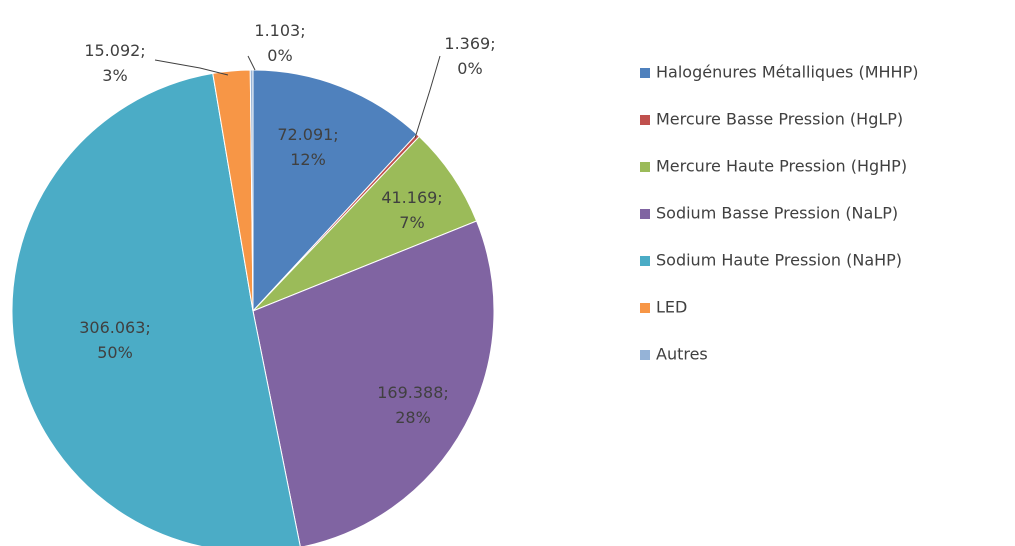  I want to click on data-label: 169.388; 28%, so click(413, 405).